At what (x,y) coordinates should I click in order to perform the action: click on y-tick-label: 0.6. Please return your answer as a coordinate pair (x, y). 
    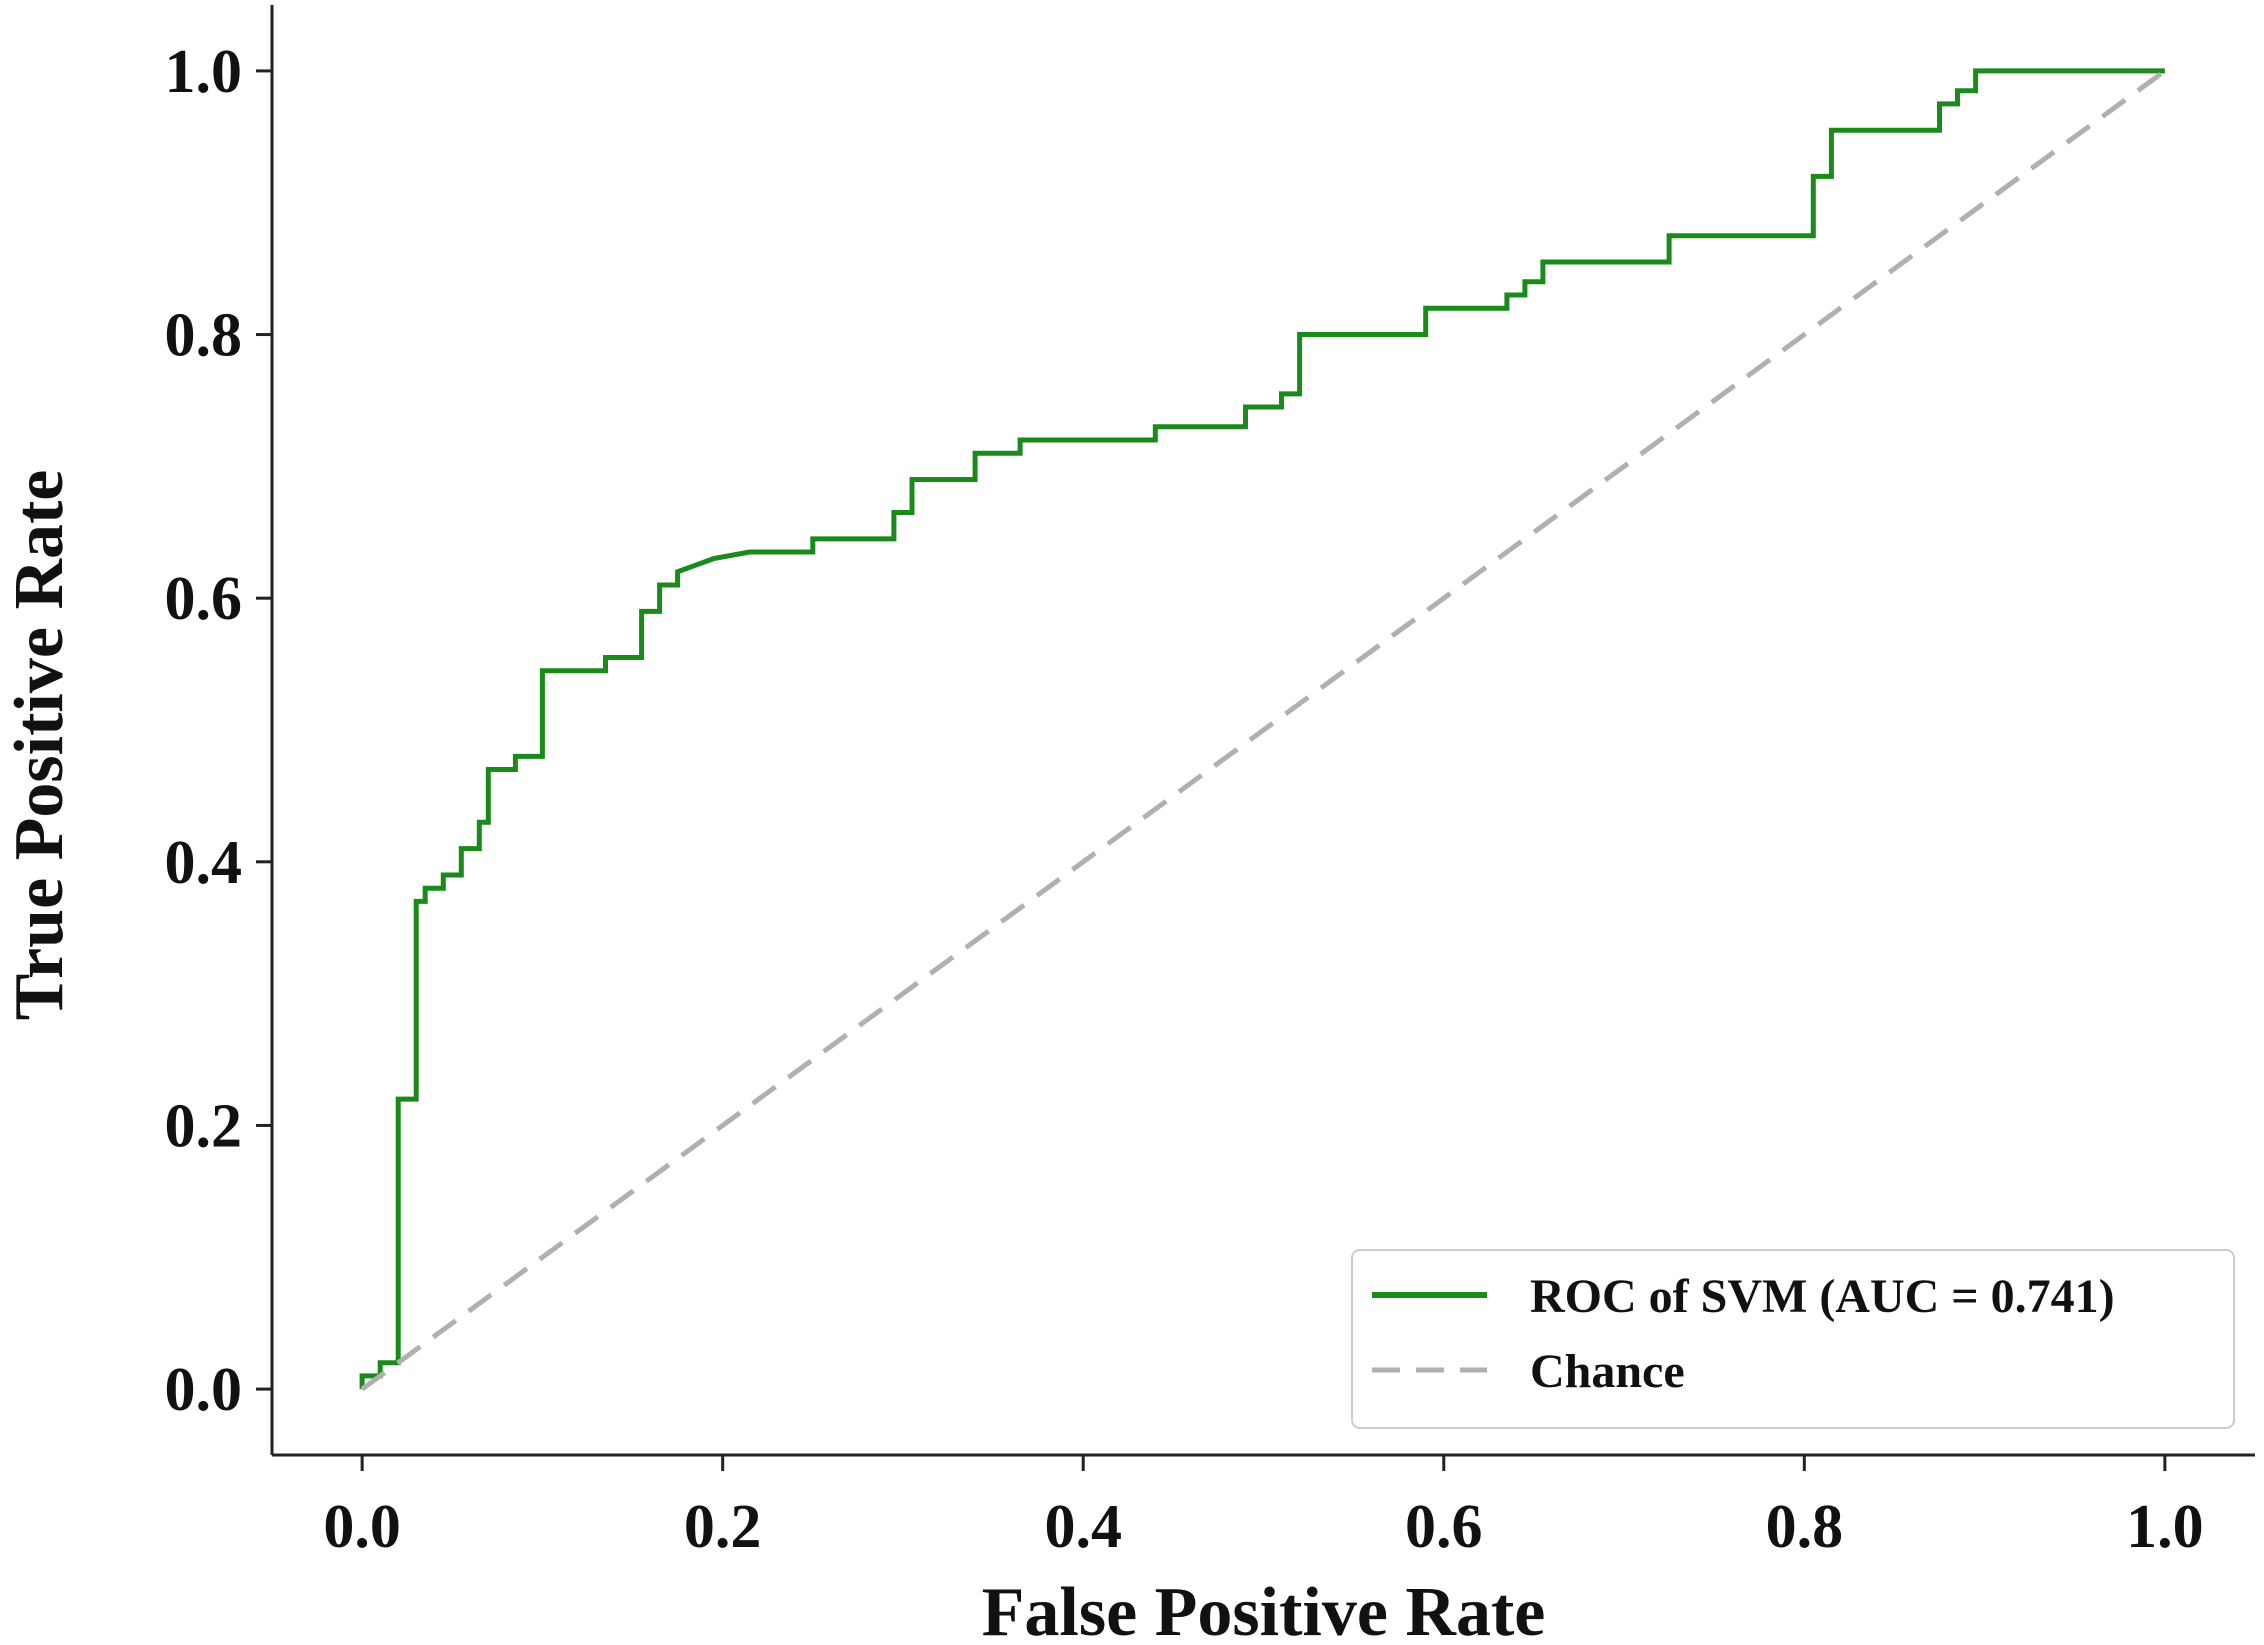
    Looking at the image, I should click on (204, 599).